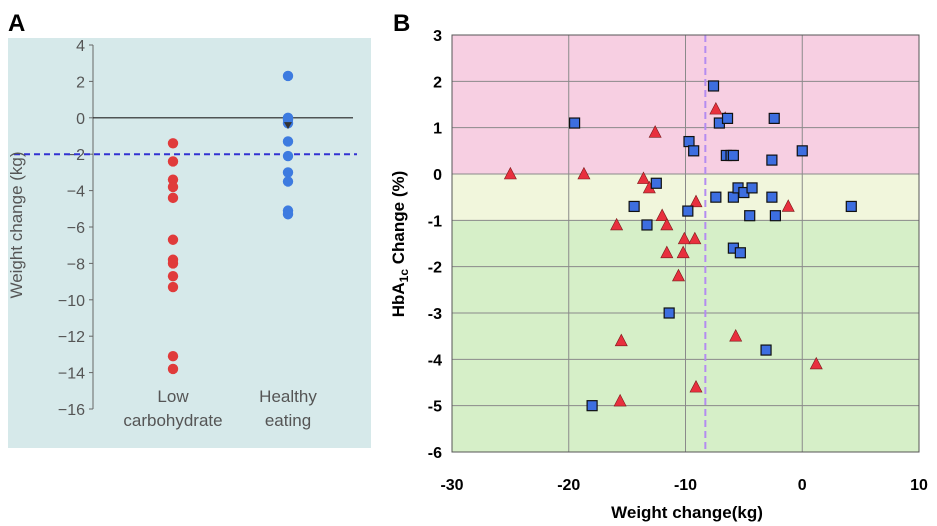 This screenshot has width=937, height=526. Describe the element at coordinates (435, 314) in the screenshot. I see `panel-b-y-tick-label: -3` at that location.